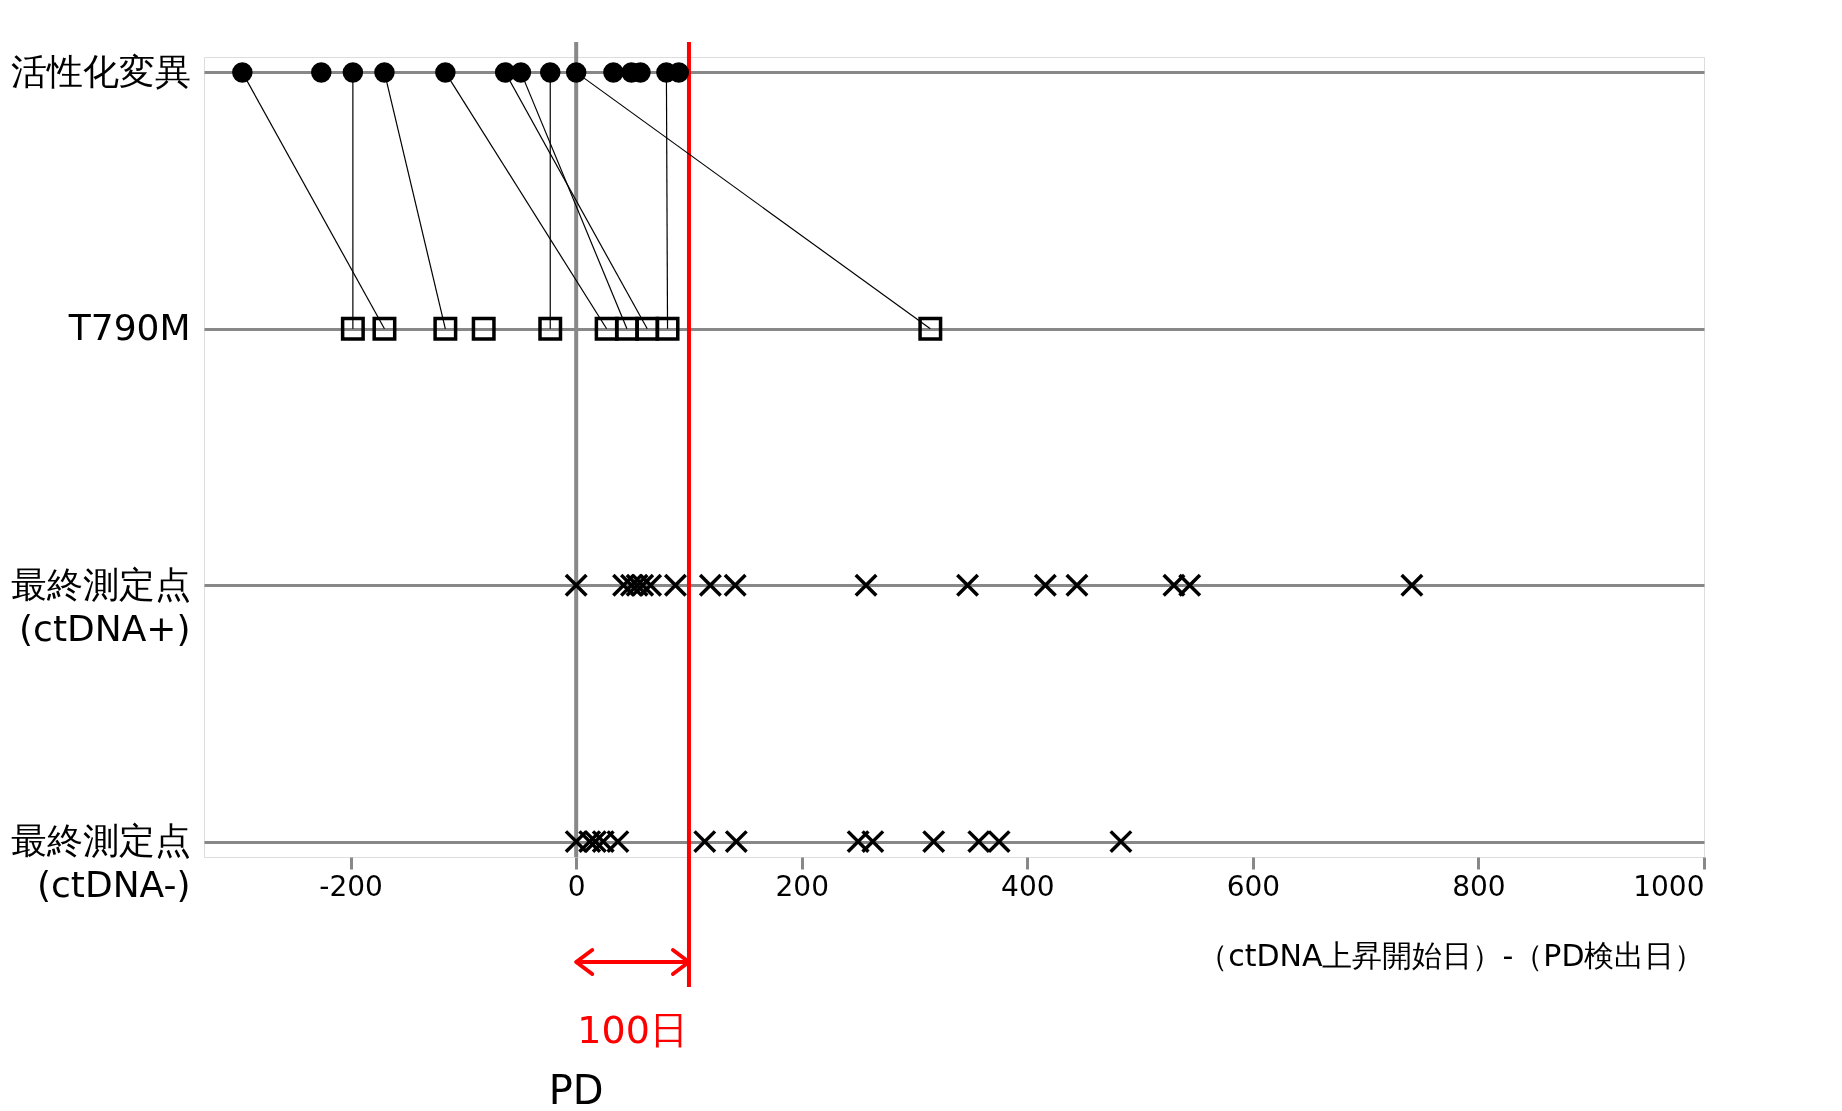 Image resolution: width=1842 pixels, height=1111 pixels. What do you see at coordinates (632, 1030) in the screenshot?
I see `text: 100日` at bounding box center [632, 1030].